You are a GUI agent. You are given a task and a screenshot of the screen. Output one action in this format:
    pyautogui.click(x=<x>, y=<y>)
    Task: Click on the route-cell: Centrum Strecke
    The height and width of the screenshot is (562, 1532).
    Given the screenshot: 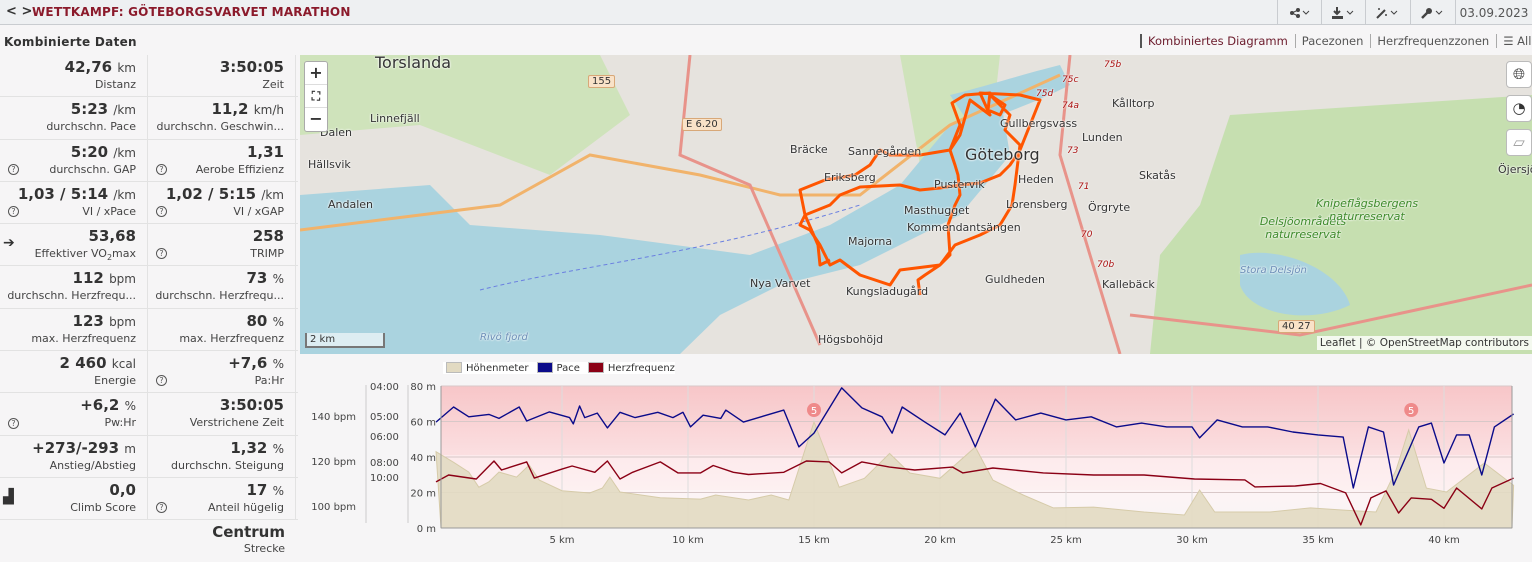 What is the action you would take?
    pyautogui.click(x=148, y=540)
    